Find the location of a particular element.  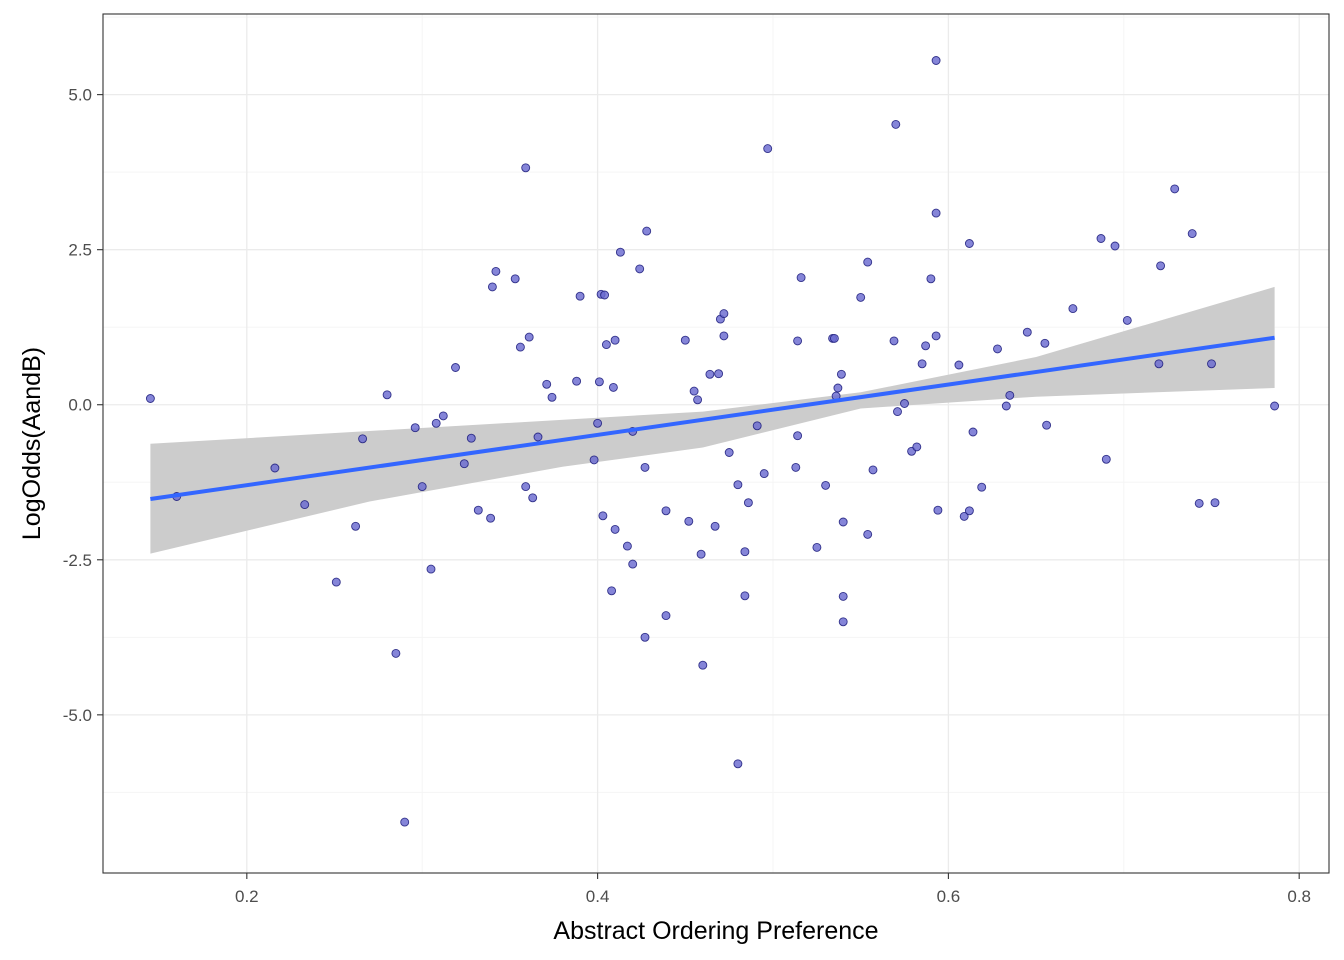

y-tick-label: 0.0 is located at coordinates (80, 405).